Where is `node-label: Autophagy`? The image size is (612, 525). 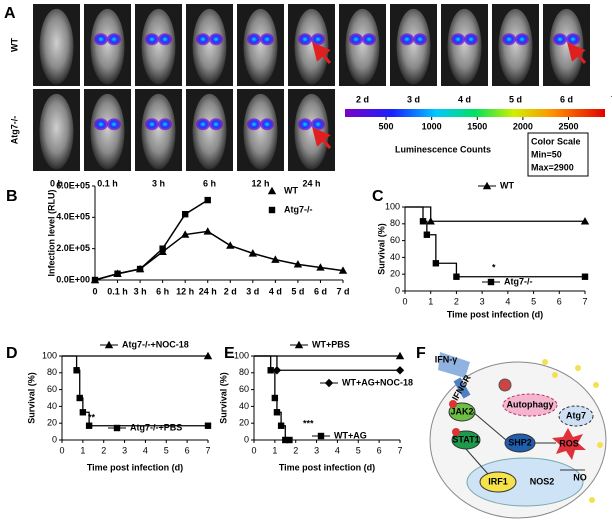
node-label: Autophagy is located at coordinates (530, 404).